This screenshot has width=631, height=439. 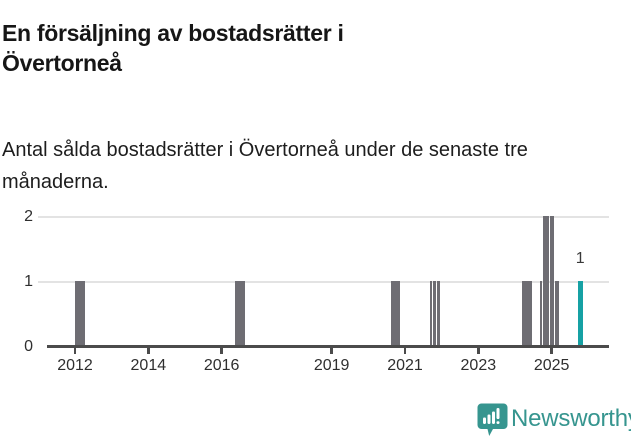 I want to click on highlight-bar, so click(x=580, y=313).